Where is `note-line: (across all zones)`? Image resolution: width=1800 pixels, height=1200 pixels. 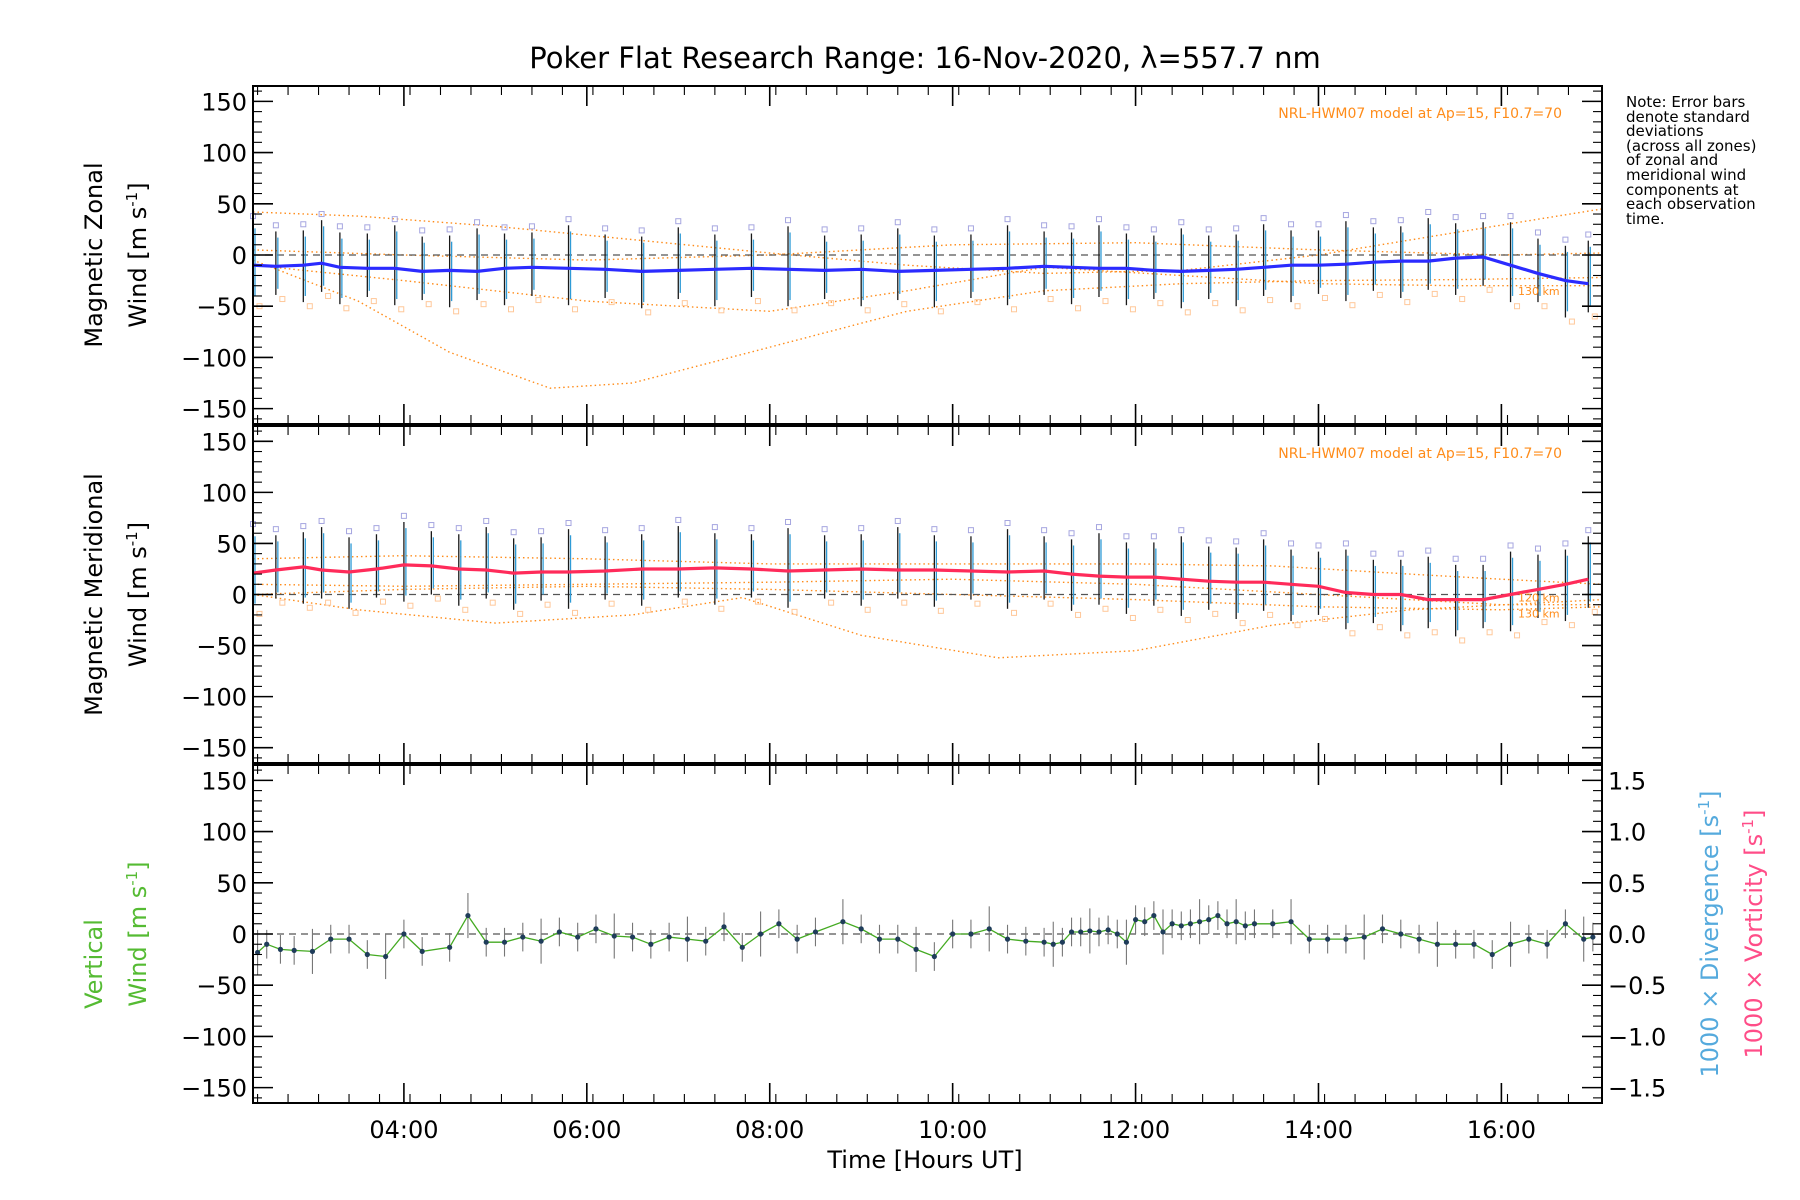
note-line: (across all zones) is located at coordinates (1691, 145).